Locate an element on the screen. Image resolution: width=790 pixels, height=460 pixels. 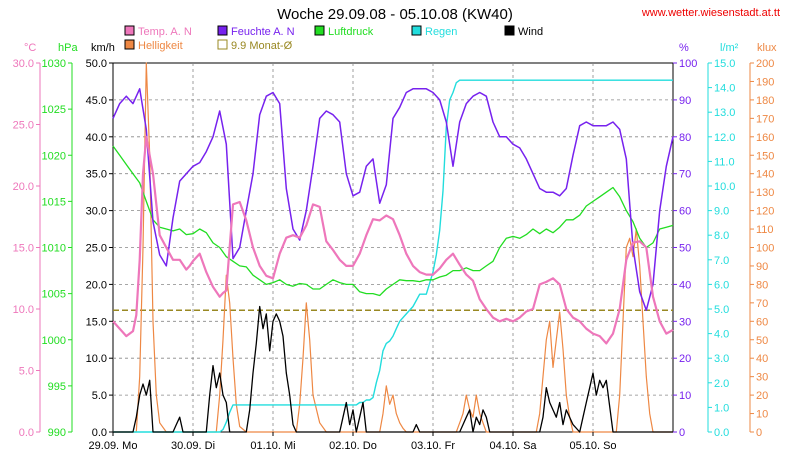
x-tick-label: 03.10. Fr is located at coordinates (433, 446).